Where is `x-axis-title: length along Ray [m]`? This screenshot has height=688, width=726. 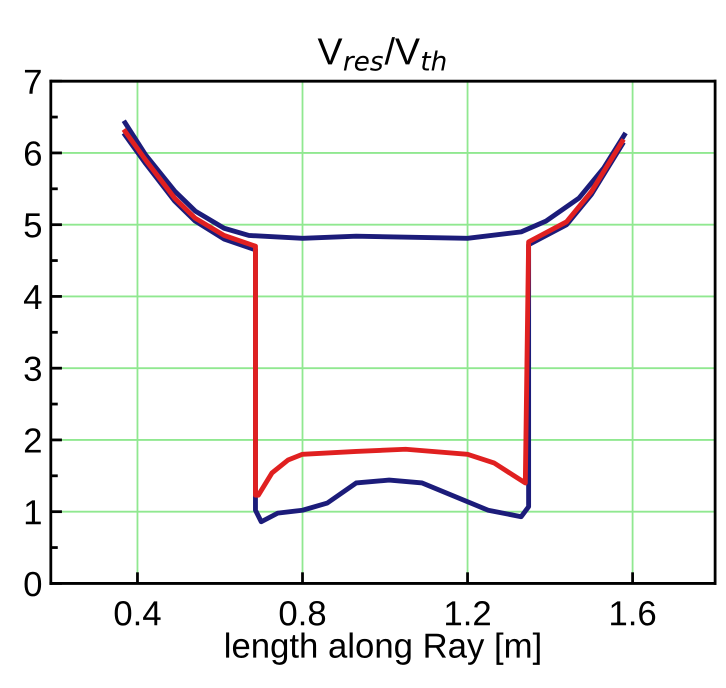 x-axis-title: length along Ray [m] is located at coordinates (383, 648).